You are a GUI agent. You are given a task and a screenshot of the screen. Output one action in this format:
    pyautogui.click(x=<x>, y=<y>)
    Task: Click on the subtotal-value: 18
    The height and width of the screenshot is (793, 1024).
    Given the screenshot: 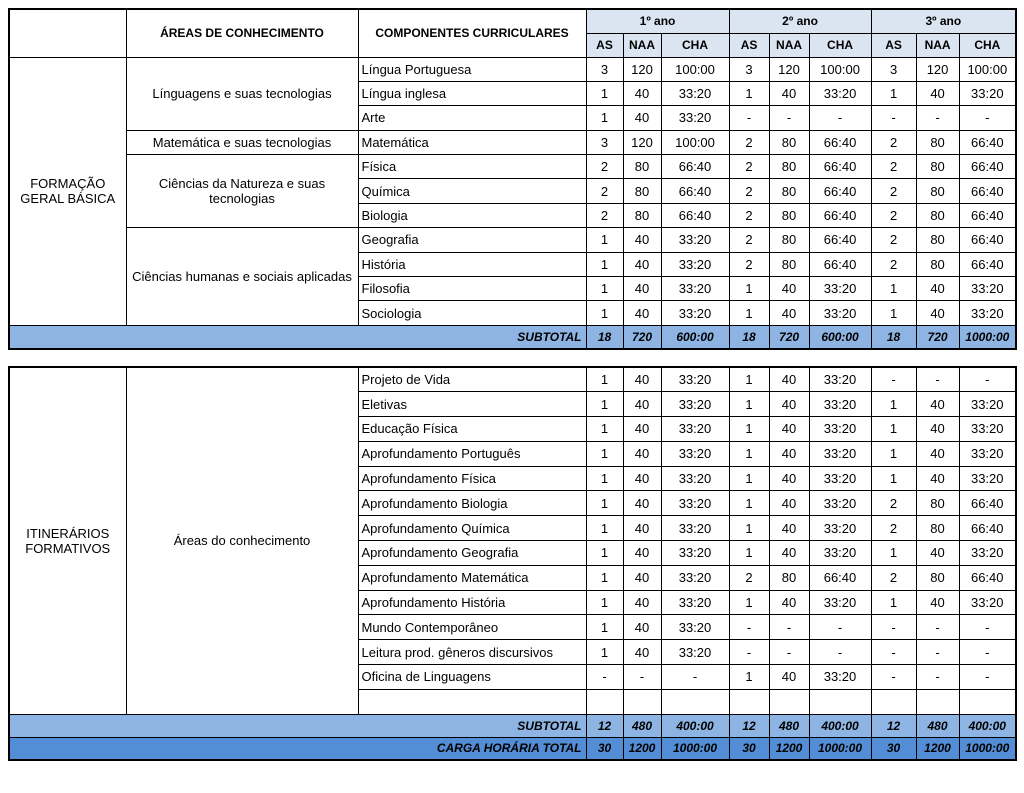 What is the action you would take?
    pyautogui.click(x=749, y=337)
    